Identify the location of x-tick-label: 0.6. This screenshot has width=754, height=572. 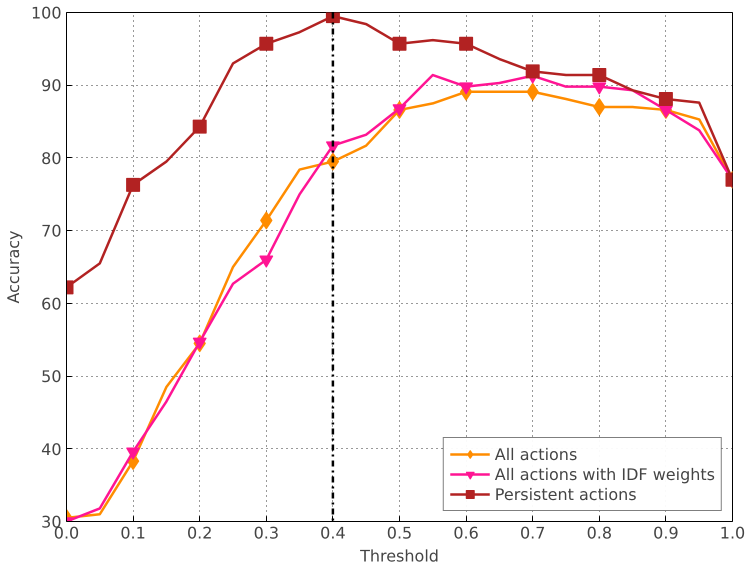
(466, 533).